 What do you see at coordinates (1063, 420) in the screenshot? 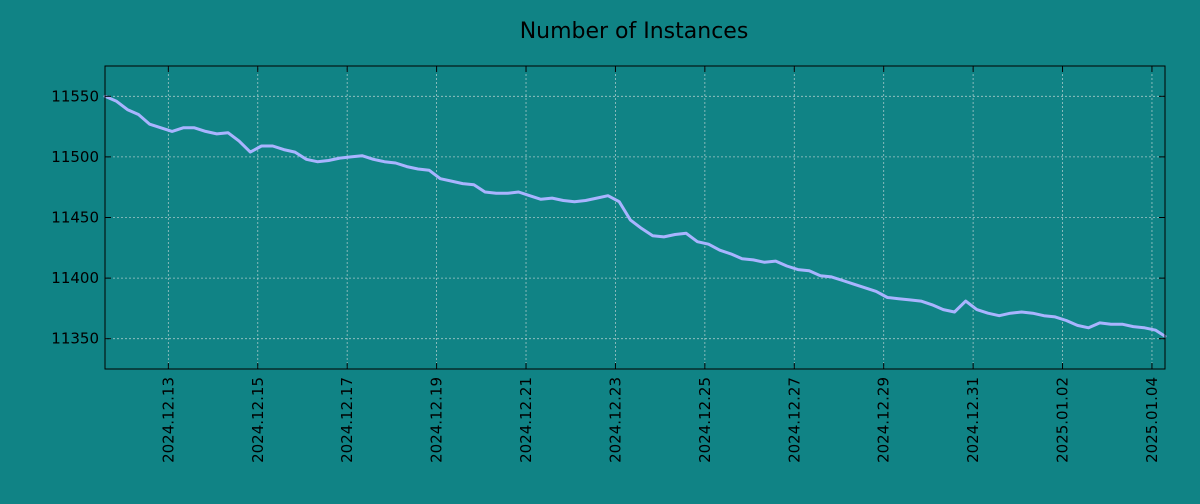
I see `x-tick-label: 2025.01.02` at bounding box center [1063, 420].